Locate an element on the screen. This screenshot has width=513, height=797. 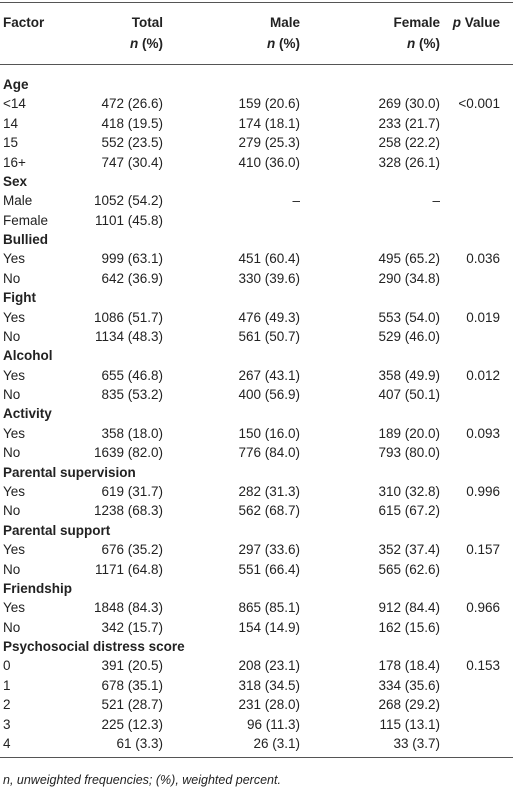
p-symbol: p is located at coordinates (456, 22).